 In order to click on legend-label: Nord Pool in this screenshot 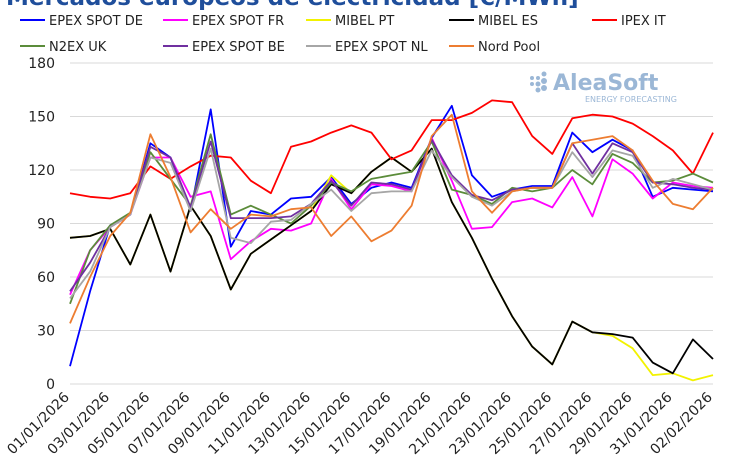, I will do `click(509, 47)`.